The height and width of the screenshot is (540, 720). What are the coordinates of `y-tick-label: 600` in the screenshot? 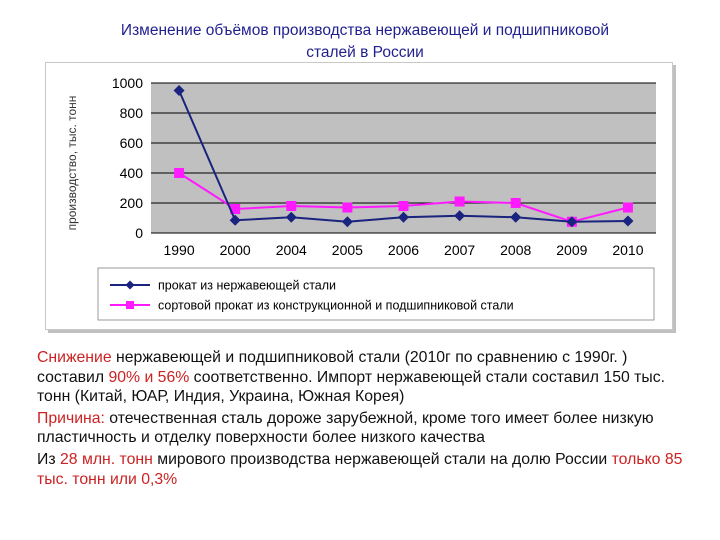 It's located at (132, 143).